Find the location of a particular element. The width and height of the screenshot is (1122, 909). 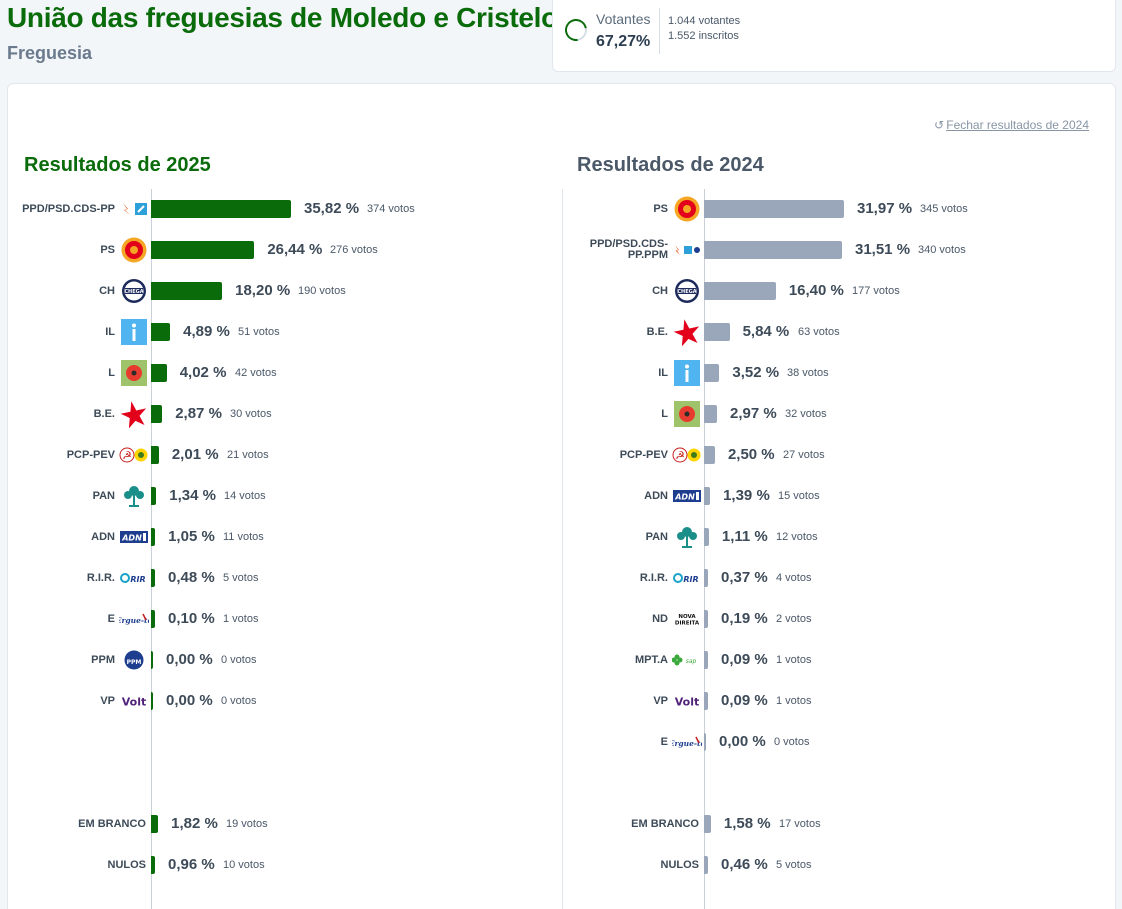

result-row: PPM PPM 0,00 % 0 votos is located at coordinates (283, 660).